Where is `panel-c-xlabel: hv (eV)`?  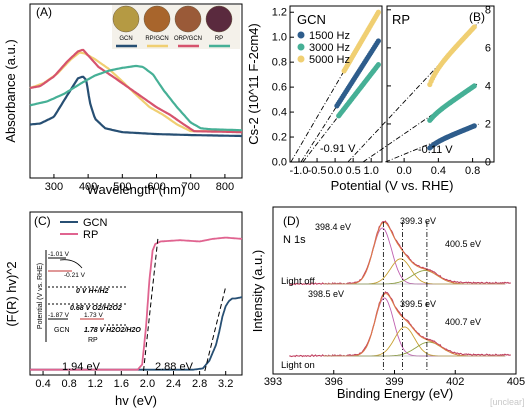 panel-c-xlabel: hv (eV) is located at coordinates (136, 400).